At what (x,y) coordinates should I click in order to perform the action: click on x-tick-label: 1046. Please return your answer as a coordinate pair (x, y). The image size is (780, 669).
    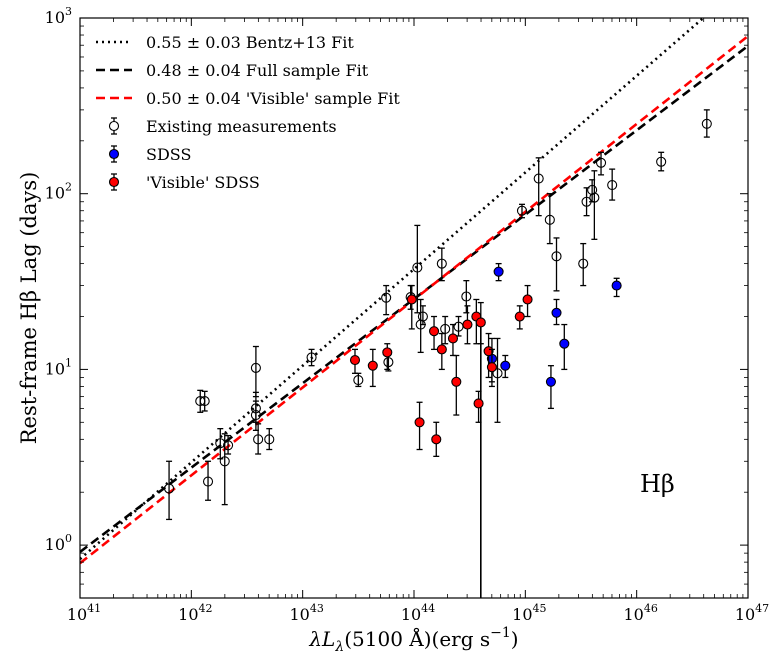
    Looking at the image, I should click on (640, 613).